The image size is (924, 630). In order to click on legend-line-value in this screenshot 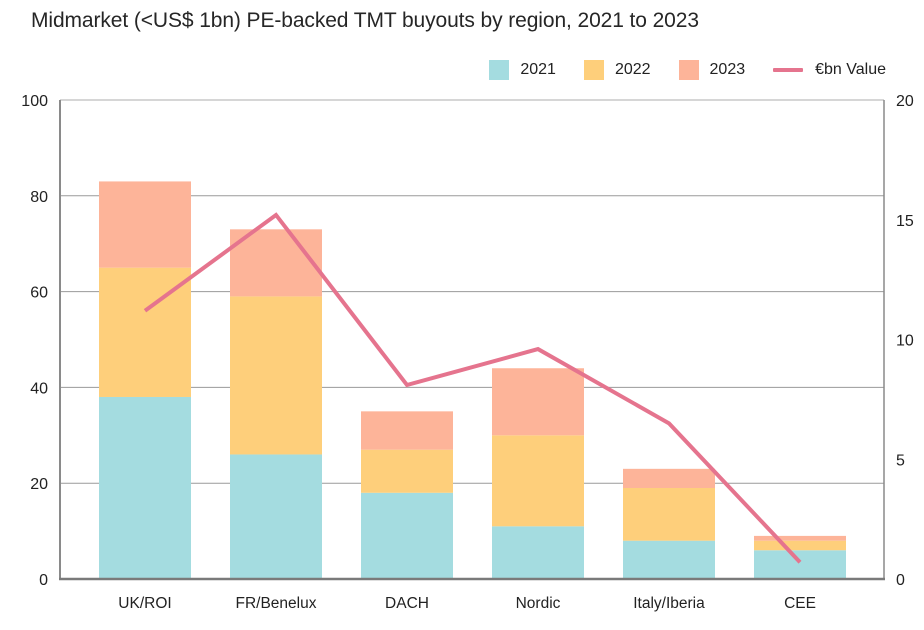, I will do `click(788, 70)`.